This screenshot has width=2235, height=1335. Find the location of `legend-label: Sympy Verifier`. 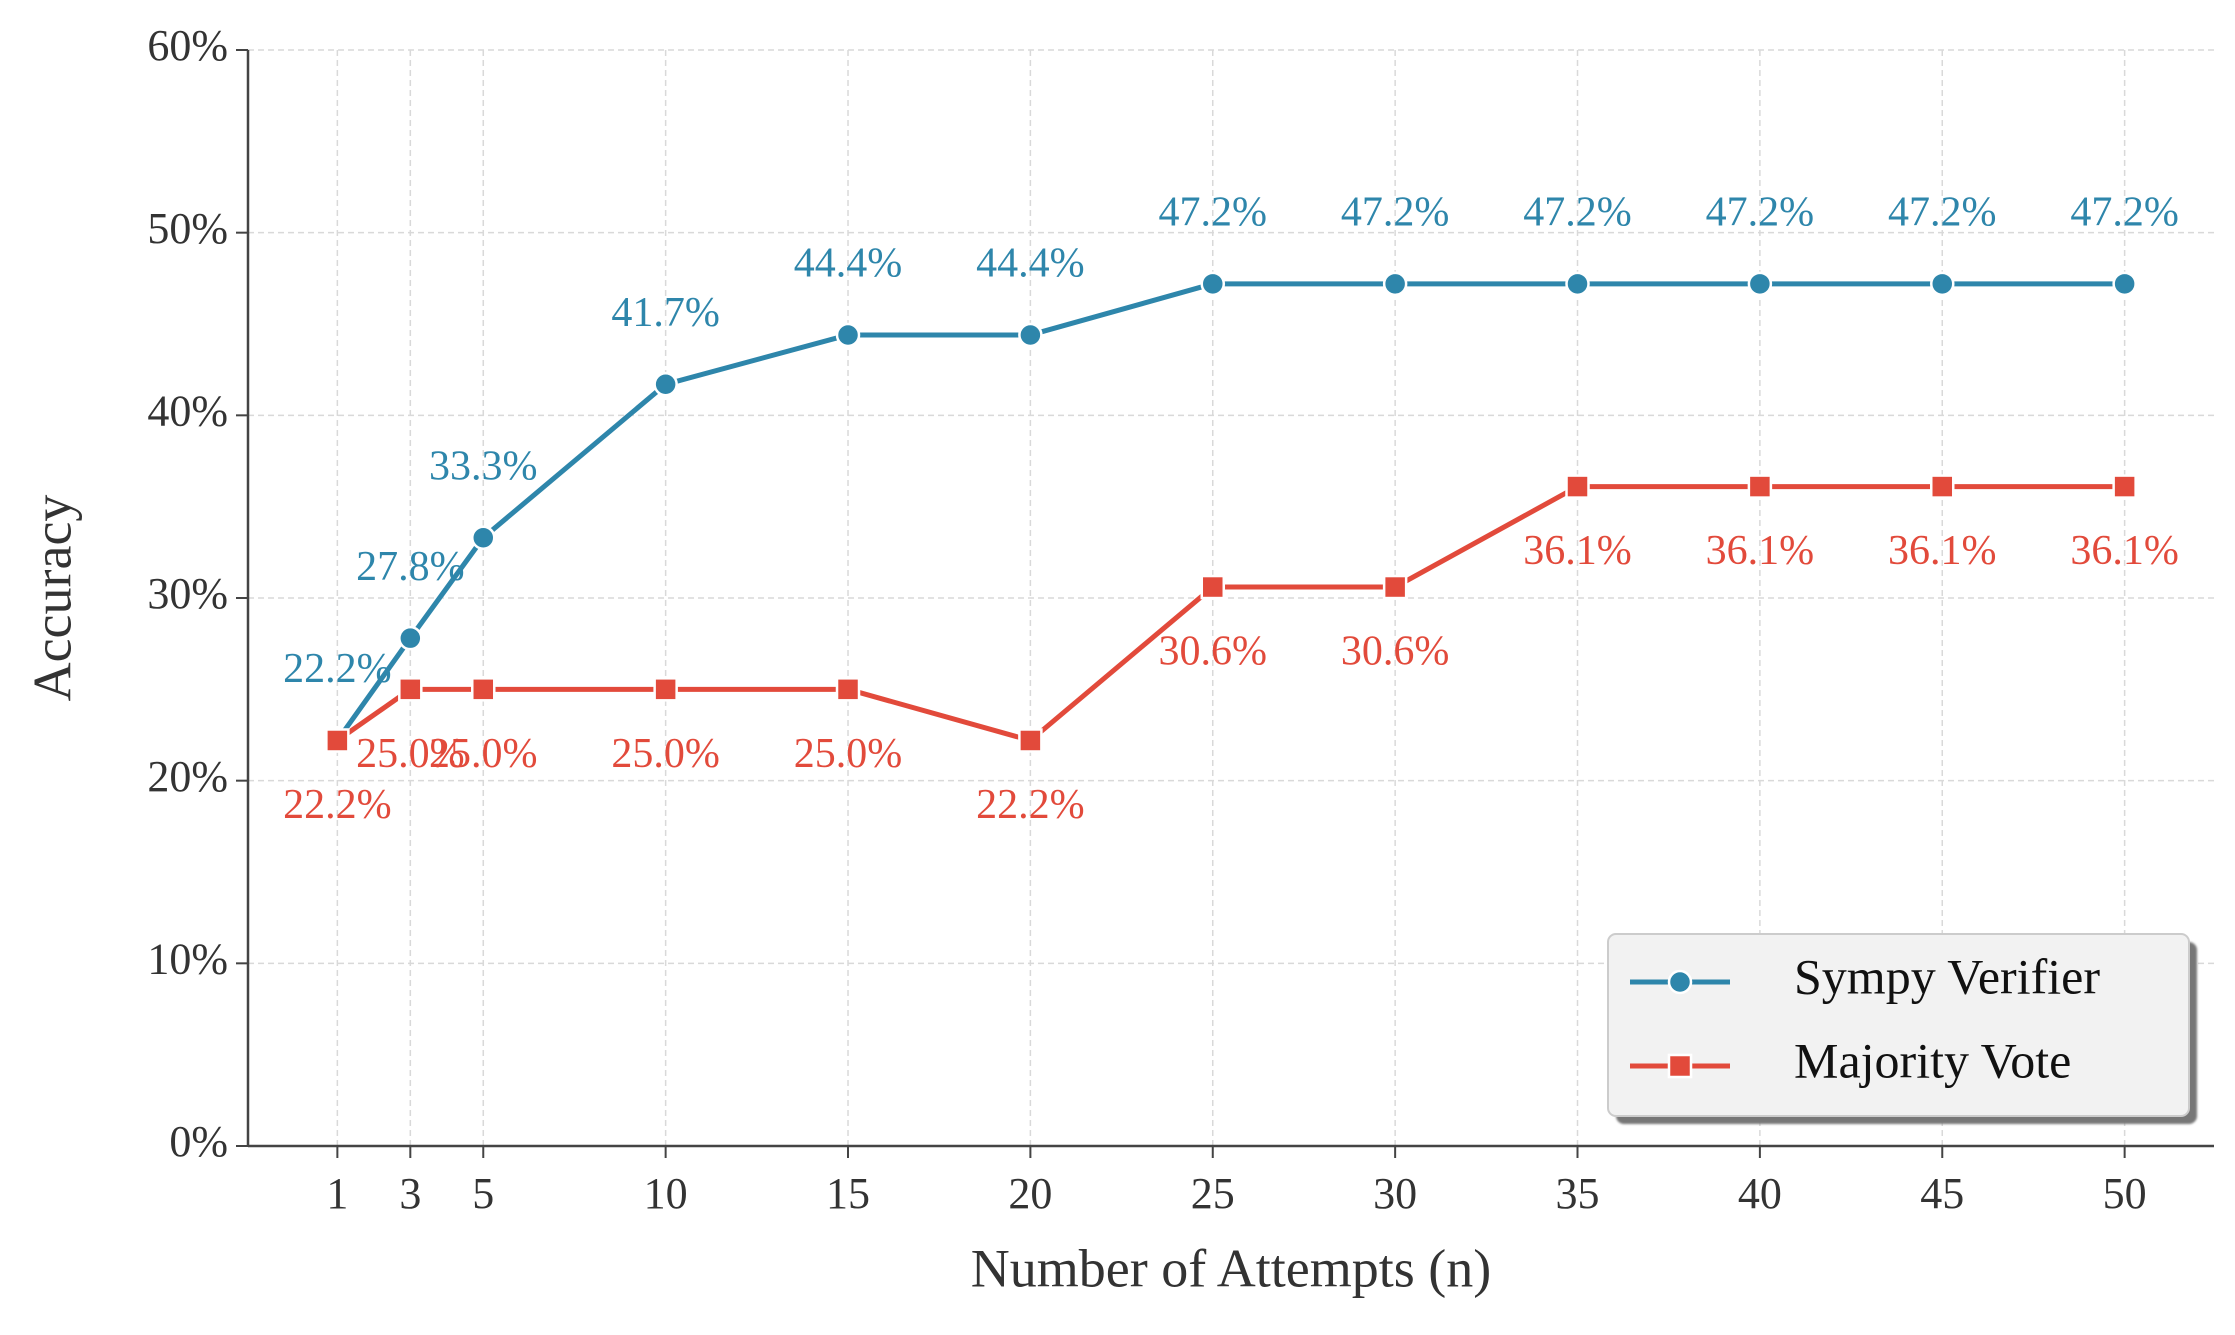

legend-label: Sympy Verifier is located at coordinates (1947, 976).